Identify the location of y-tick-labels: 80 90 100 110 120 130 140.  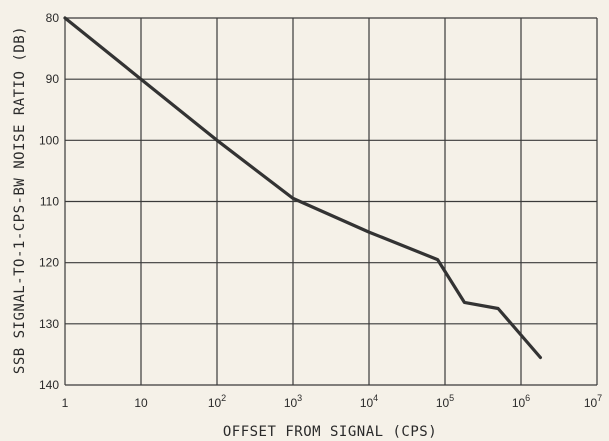
(49, 201).